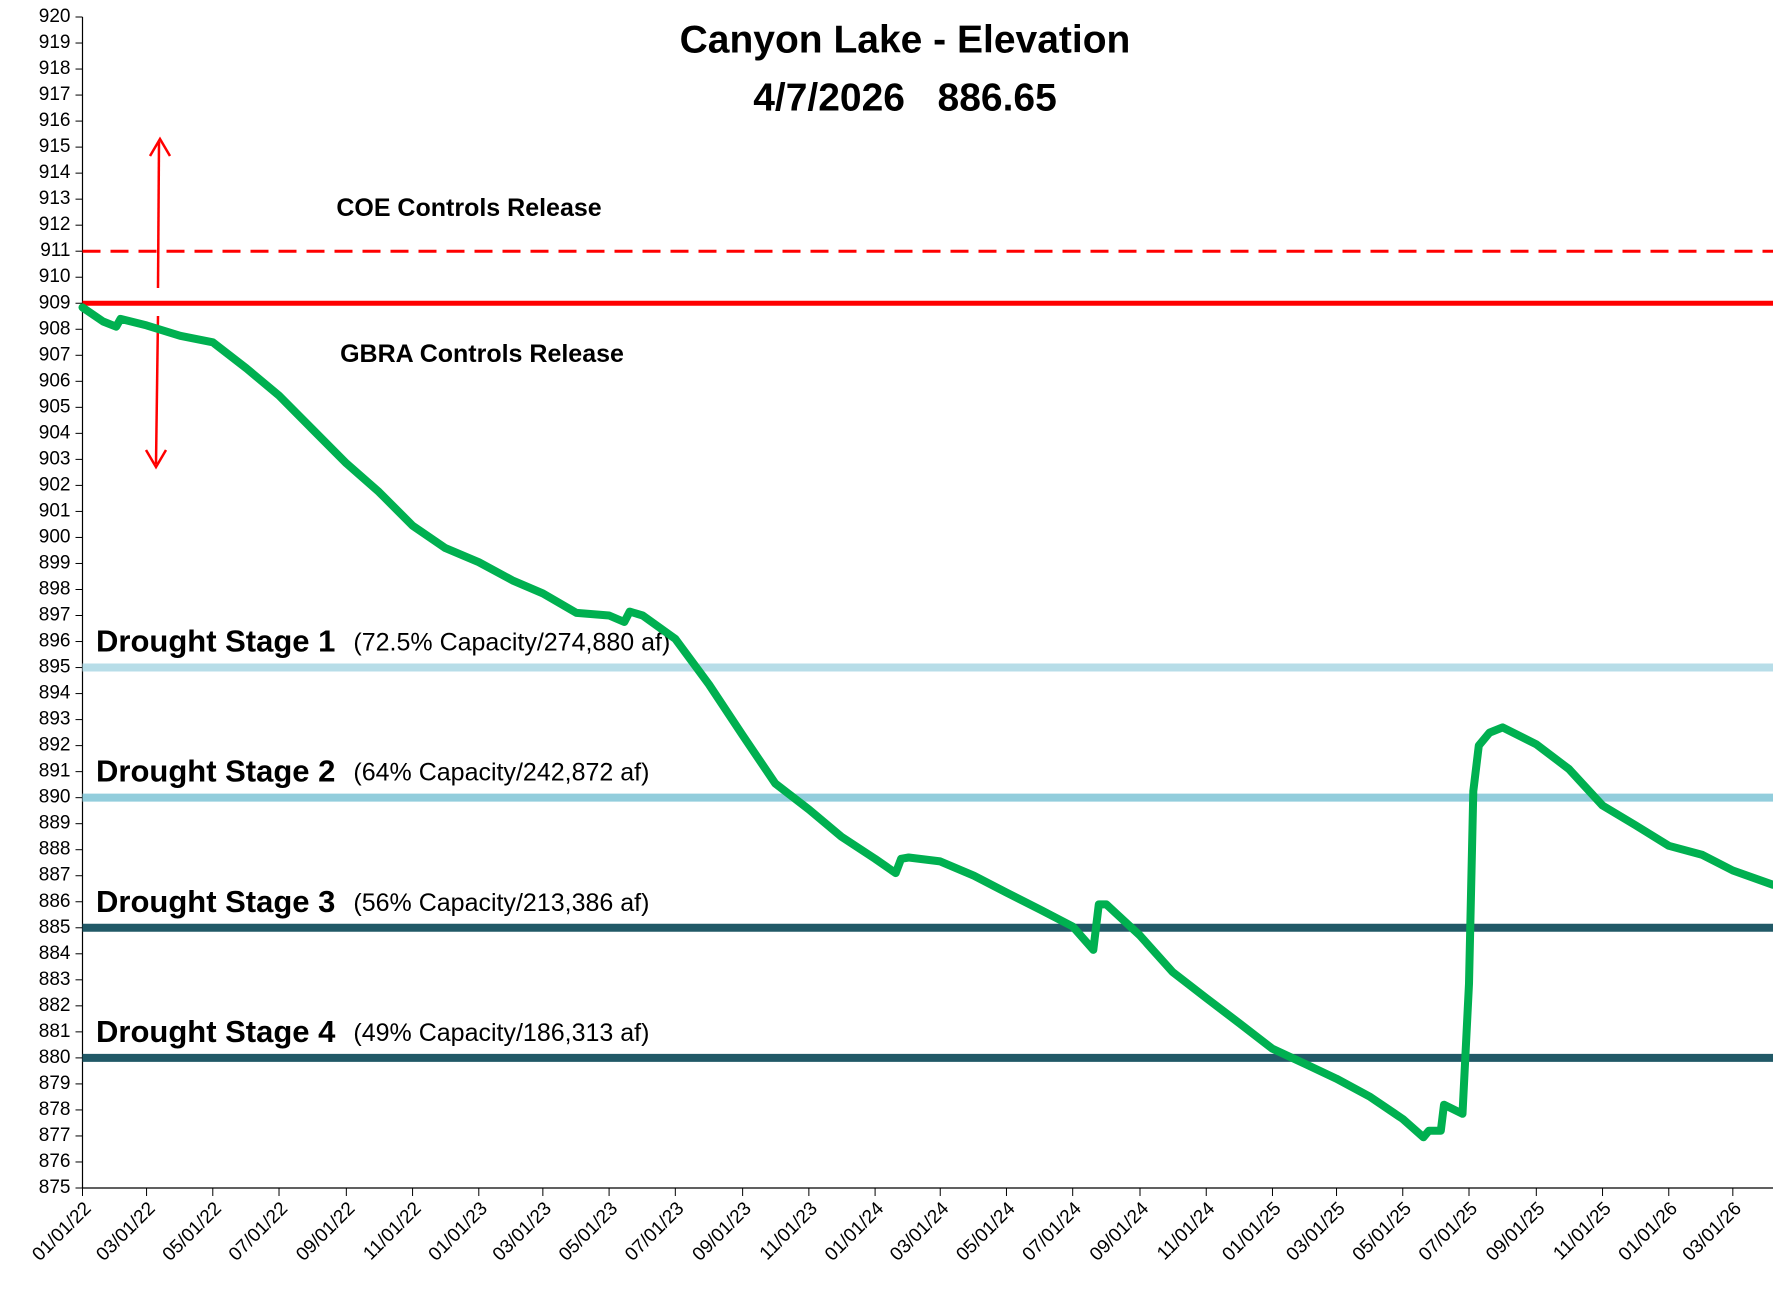  I want to click on x-tick-label: 09/01/24, so click(1119, 1231).